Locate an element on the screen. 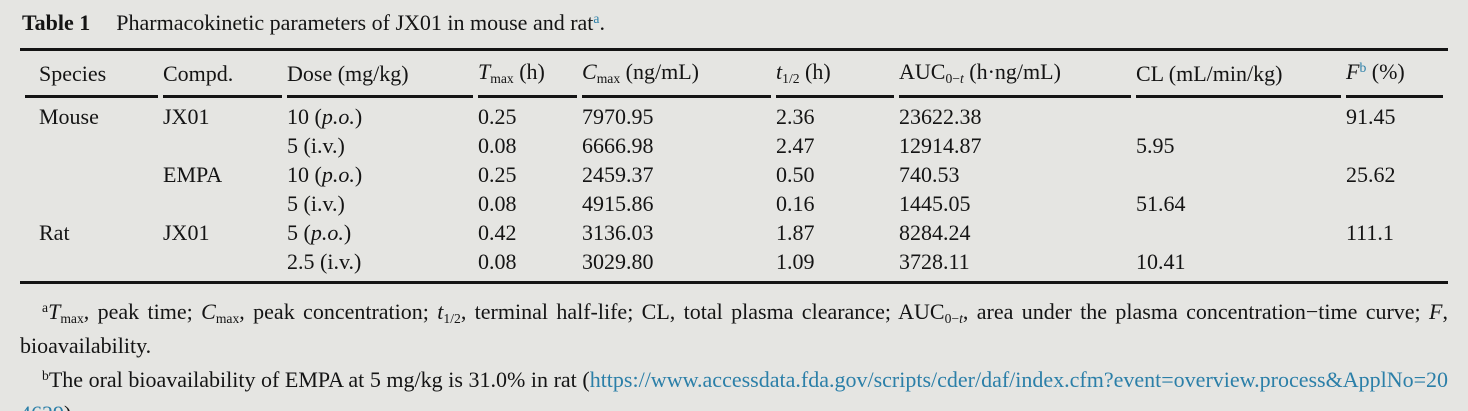  cell-auc: 8284.24 is located at coordinates (935, 232).